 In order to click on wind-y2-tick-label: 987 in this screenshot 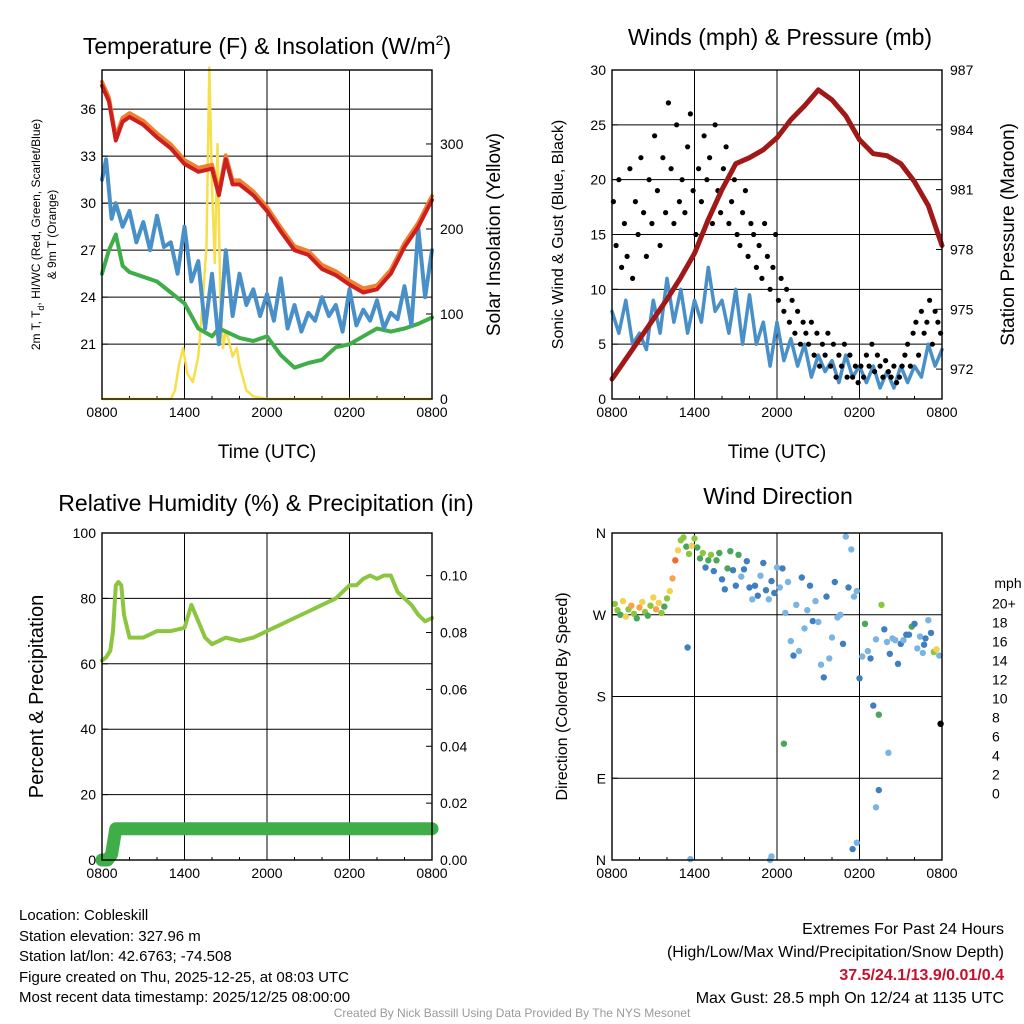, I will do `click(962, 70)`.